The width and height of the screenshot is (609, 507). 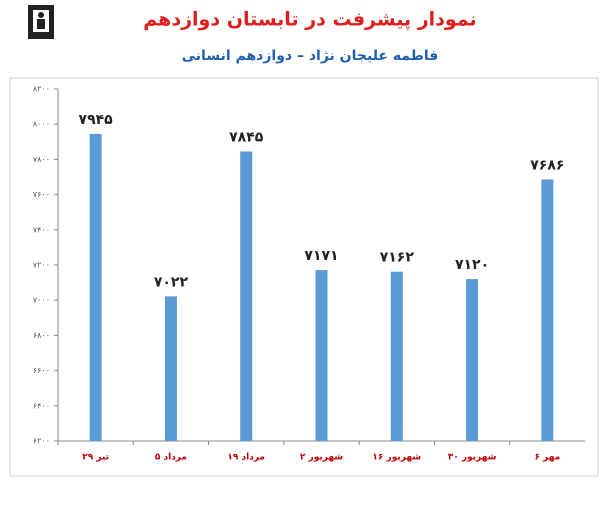 I want to click on x-tick-label: ۲ شهریور, so click(x=321, y=458).